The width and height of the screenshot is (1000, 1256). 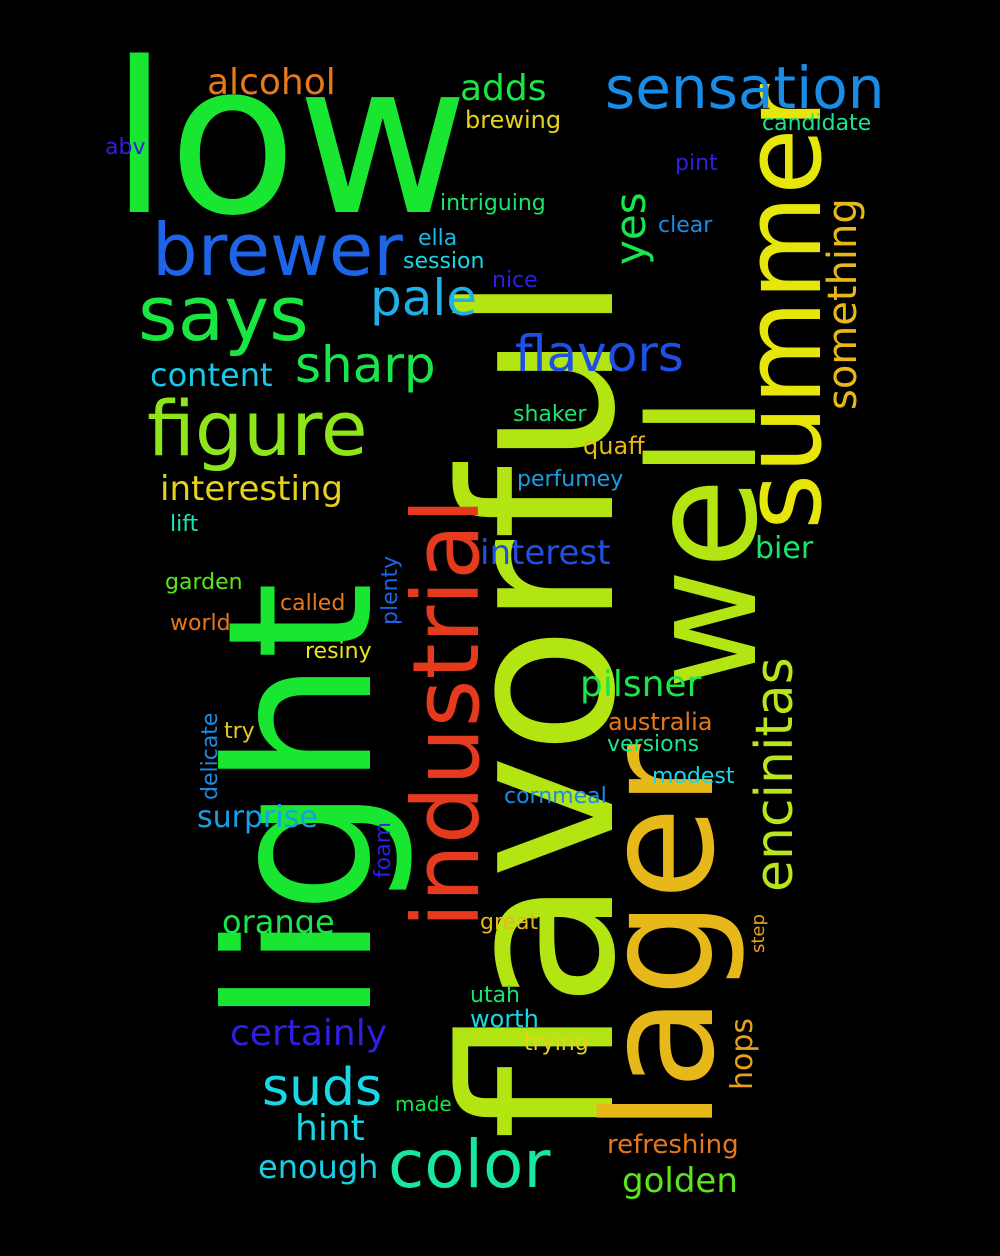 I want to click on word-world: world, so click(x=200, y=623).